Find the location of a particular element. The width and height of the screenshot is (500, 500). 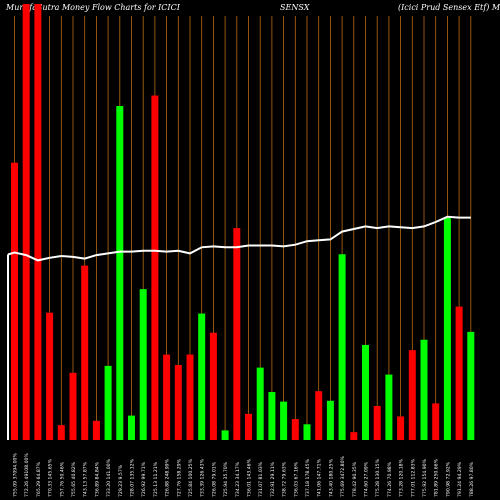

x-tick-label: 737.18 178.45% is located at coordinates (308, 477).